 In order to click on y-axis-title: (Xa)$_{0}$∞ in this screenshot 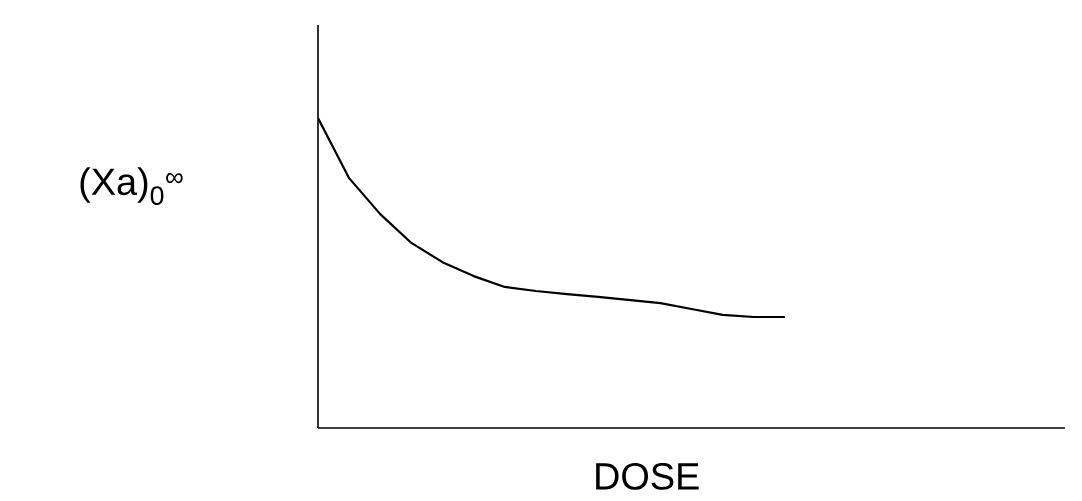, I will do `click(131, 186)`.